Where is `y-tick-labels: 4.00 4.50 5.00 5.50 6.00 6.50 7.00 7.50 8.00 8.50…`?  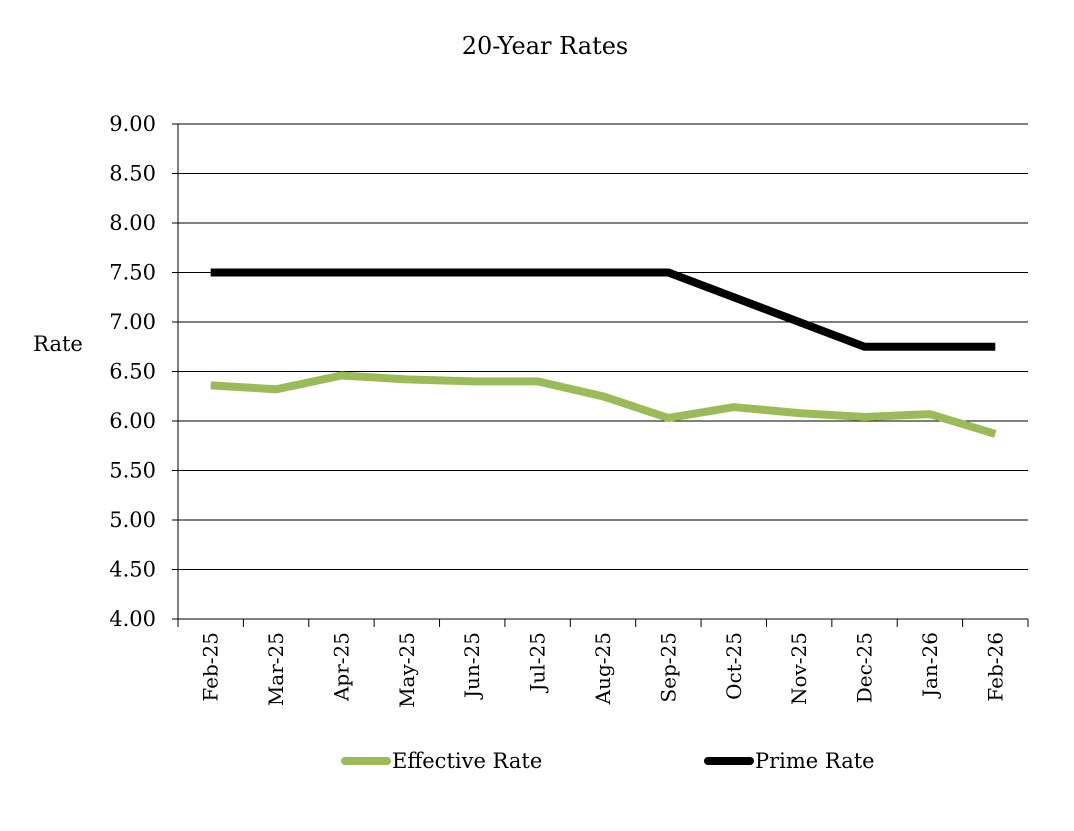 y-tick-labels: 4.00 4.50 5.00 5.50 6.00 6.50 7.00 7.50 8.00 8.50… is located at coordinates (132, 371).